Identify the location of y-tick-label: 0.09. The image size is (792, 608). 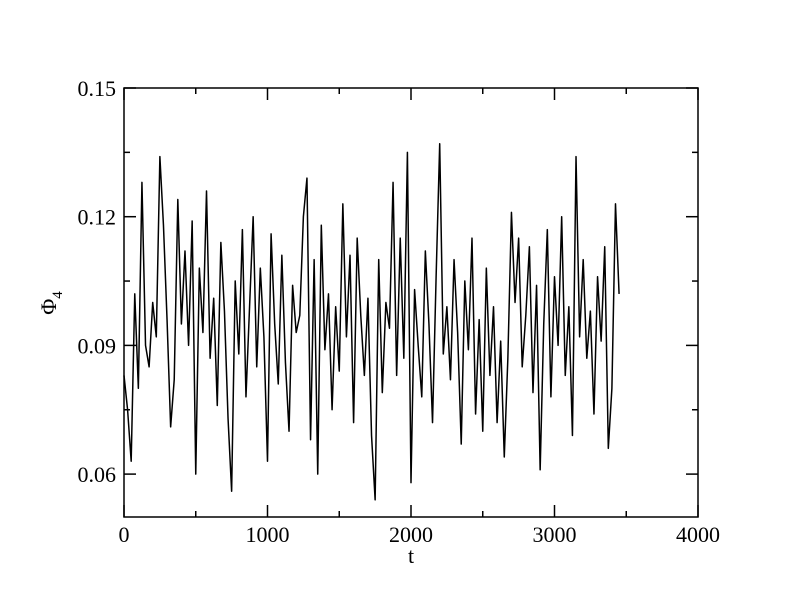
(97, 345).